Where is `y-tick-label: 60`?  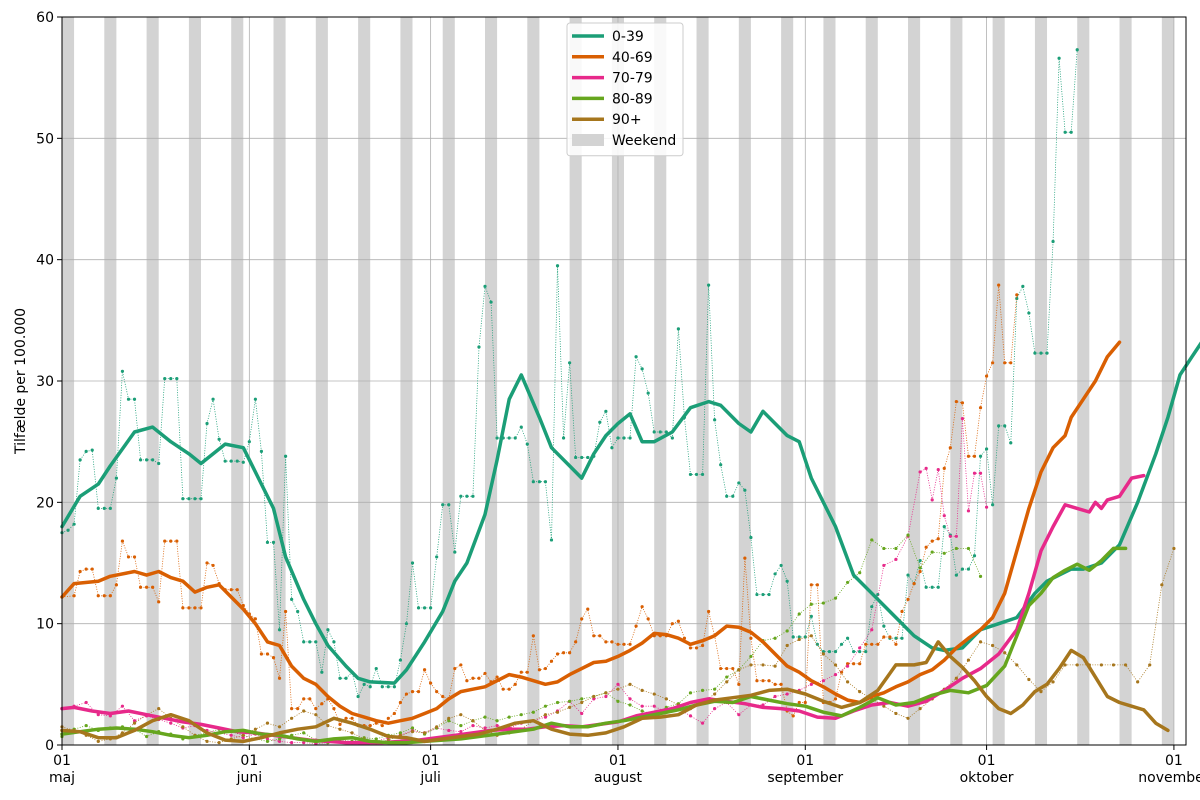
y-tick-label: 60 is located at coordinates (45, 18).